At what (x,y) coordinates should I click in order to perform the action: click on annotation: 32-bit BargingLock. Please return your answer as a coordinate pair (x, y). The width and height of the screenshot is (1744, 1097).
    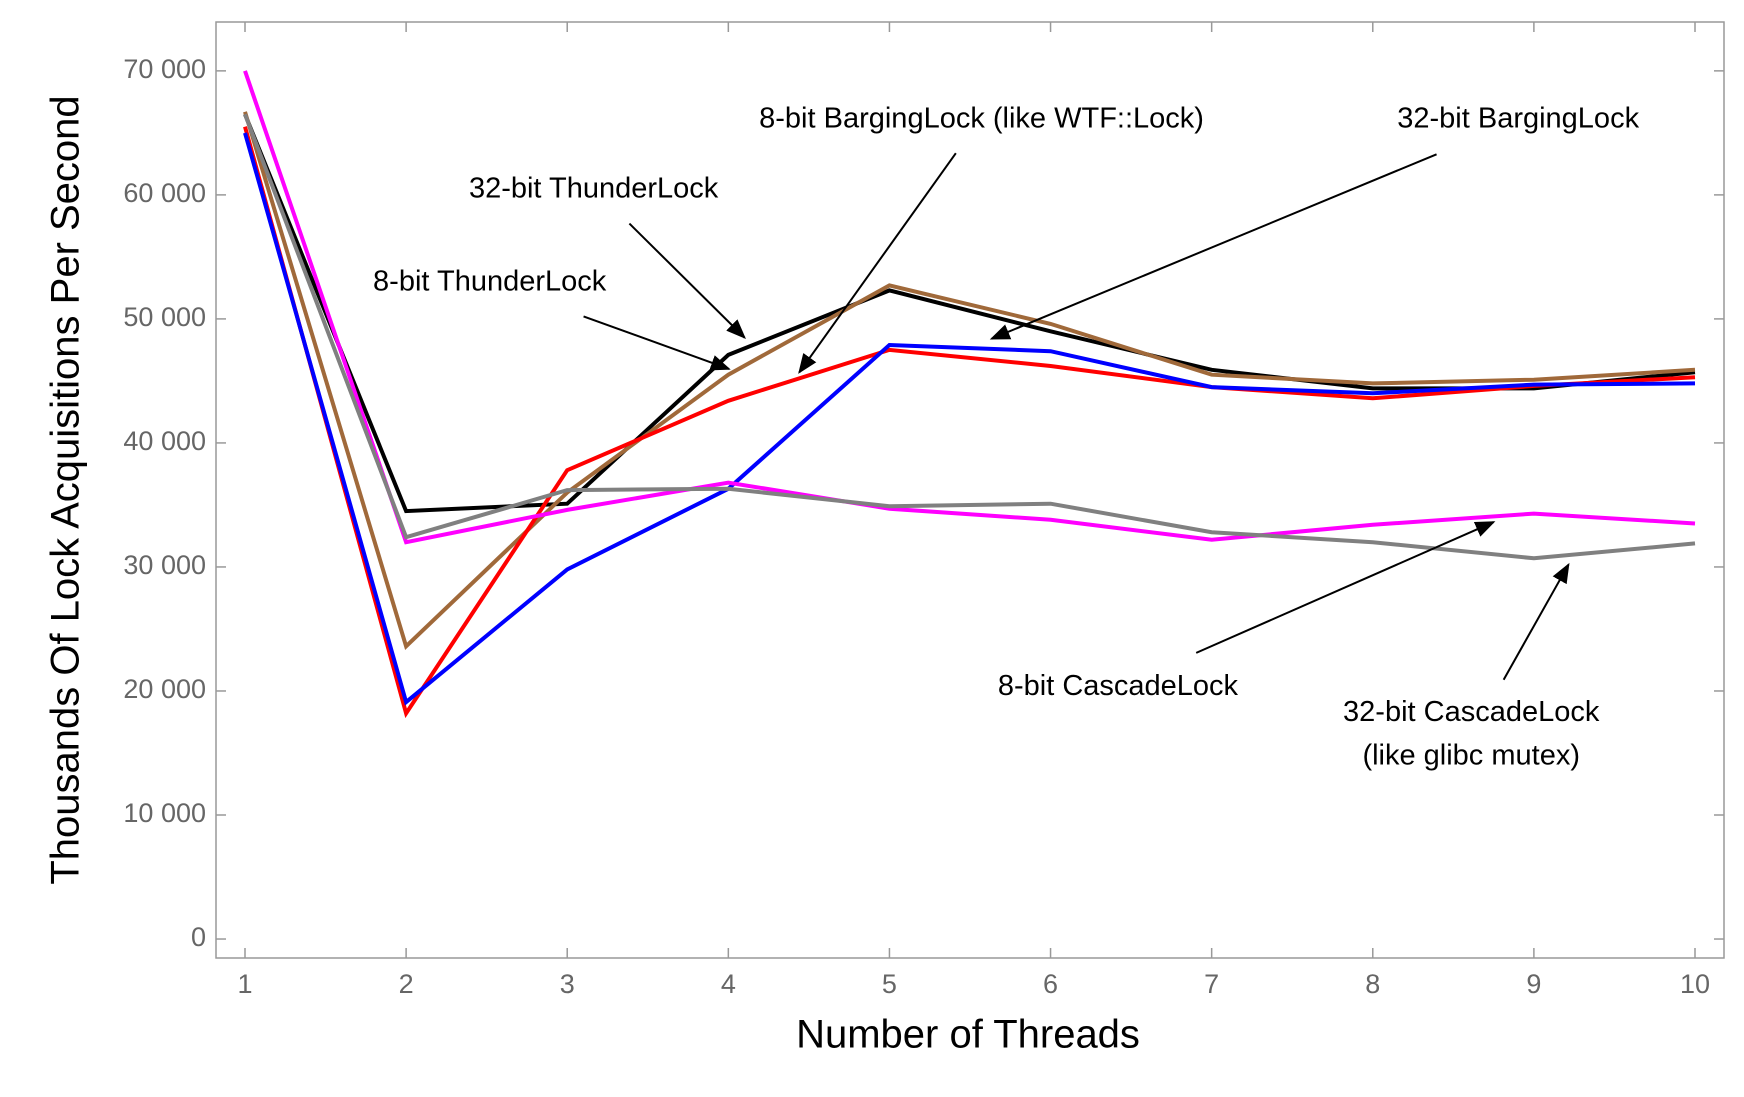
    Looking at the image, I should click on (1518, 118).